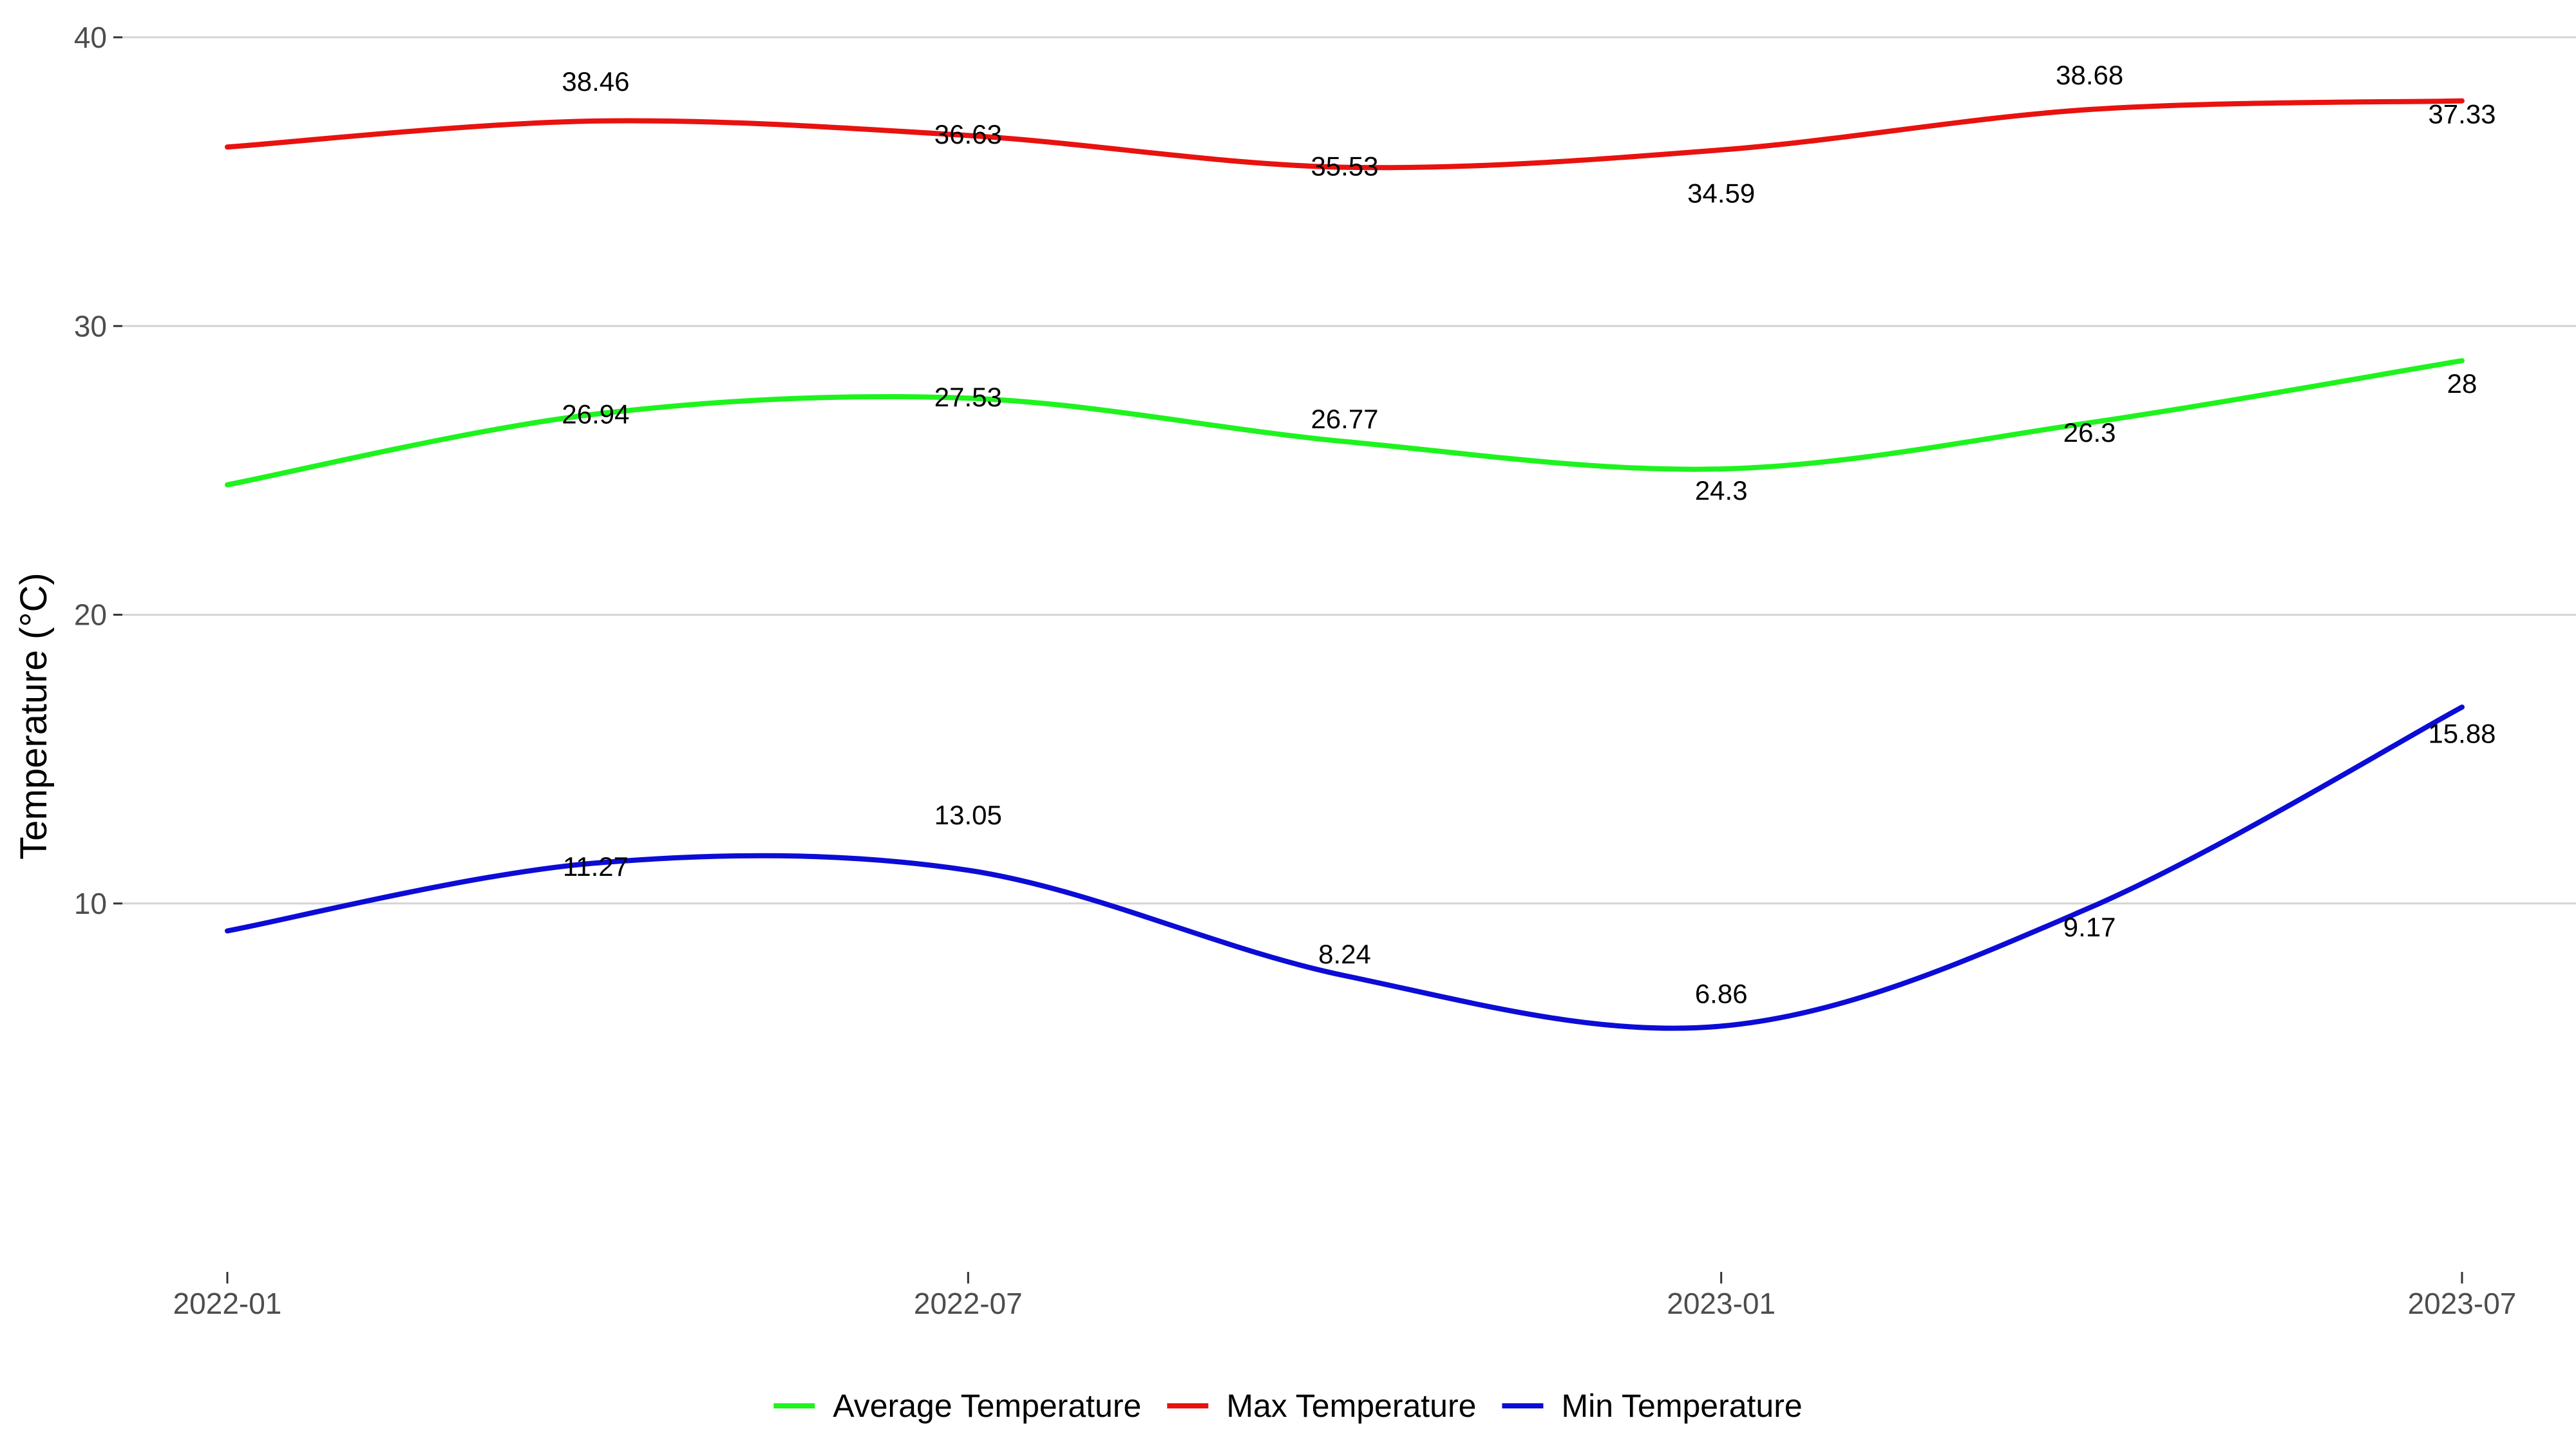  What do you see at coordinates (1721, 491) in the screenshot?
I see `data-label-average-temperature: 24.3` at bounding box center [1721, 491].